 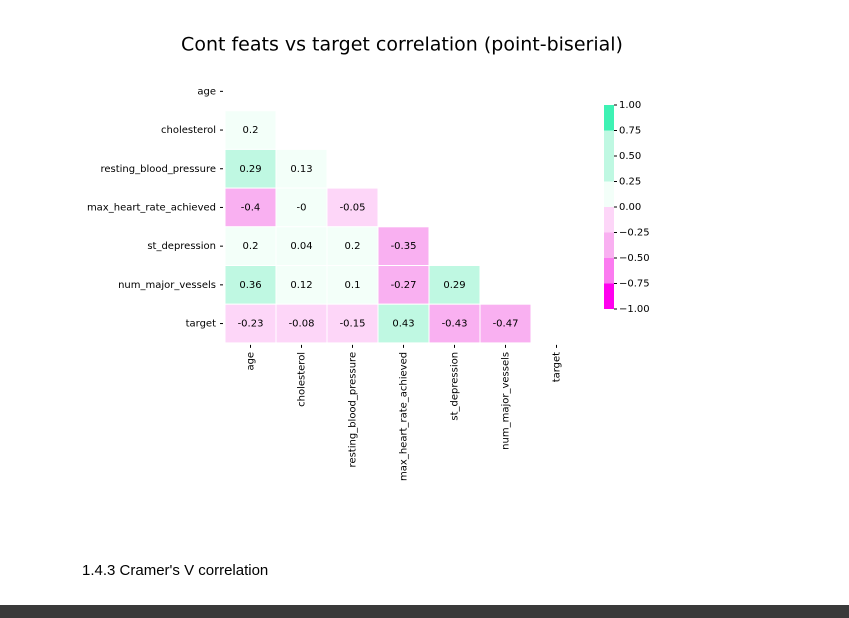 I want to click on cell-label: -0, so click(x=302, y=207).